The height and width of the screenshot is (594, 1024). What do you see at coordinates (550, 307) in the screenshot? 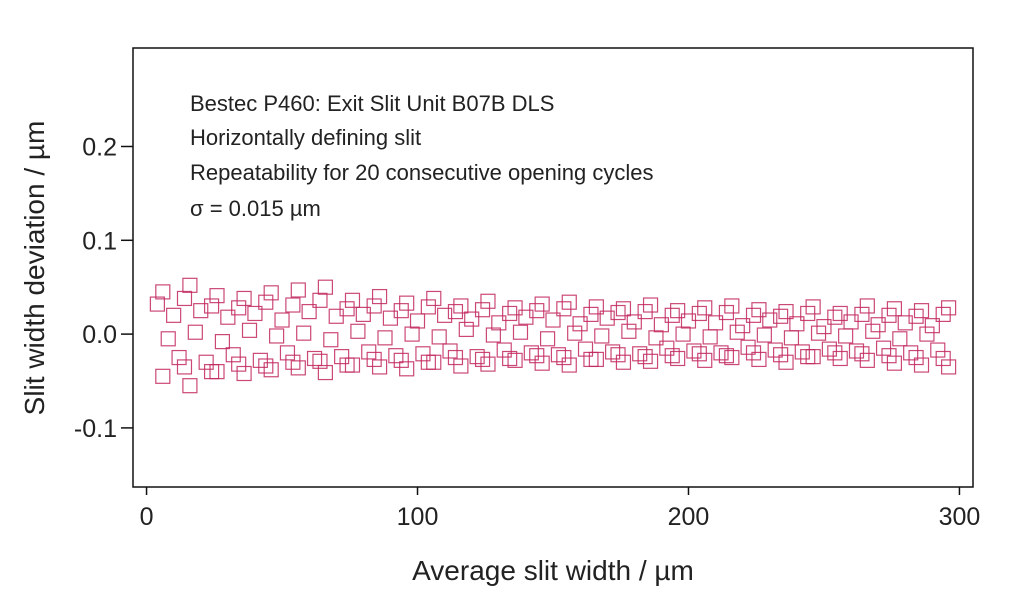
I see `series-cycles-fill-a` at bounding box center [550, 307].